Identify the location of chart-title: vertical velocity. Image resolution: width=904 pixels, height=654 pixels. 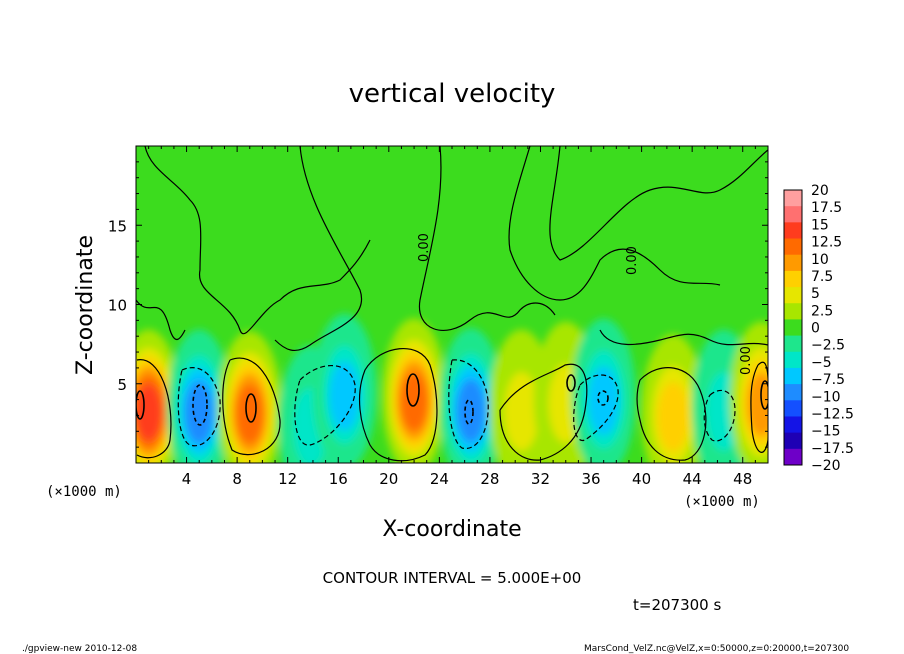
(452, 94).